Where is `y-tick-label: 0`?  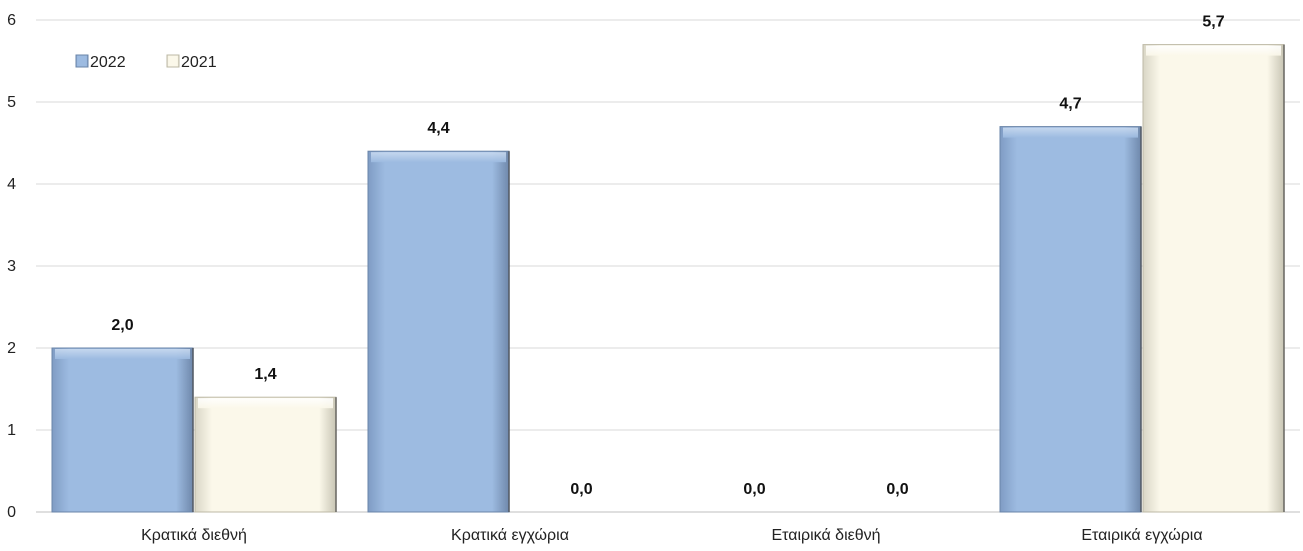 y-tick-label: 0 is located at coordinates (11, 512).